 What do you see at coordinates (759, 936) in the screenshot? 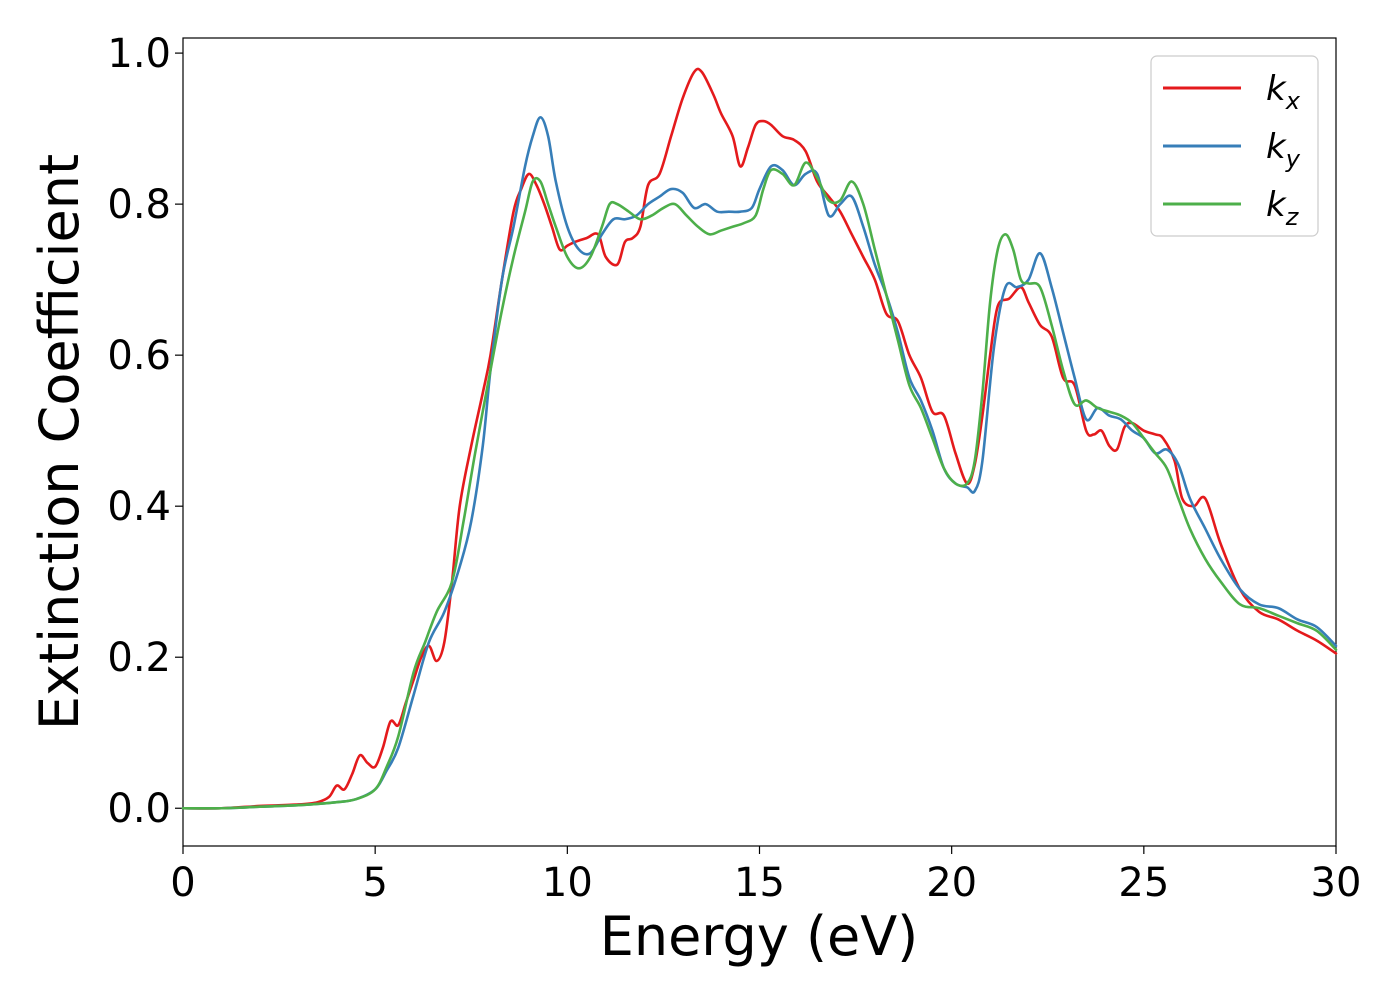
I see `x-axis-label: Energy (eV)` at bounding box center [759, 936].